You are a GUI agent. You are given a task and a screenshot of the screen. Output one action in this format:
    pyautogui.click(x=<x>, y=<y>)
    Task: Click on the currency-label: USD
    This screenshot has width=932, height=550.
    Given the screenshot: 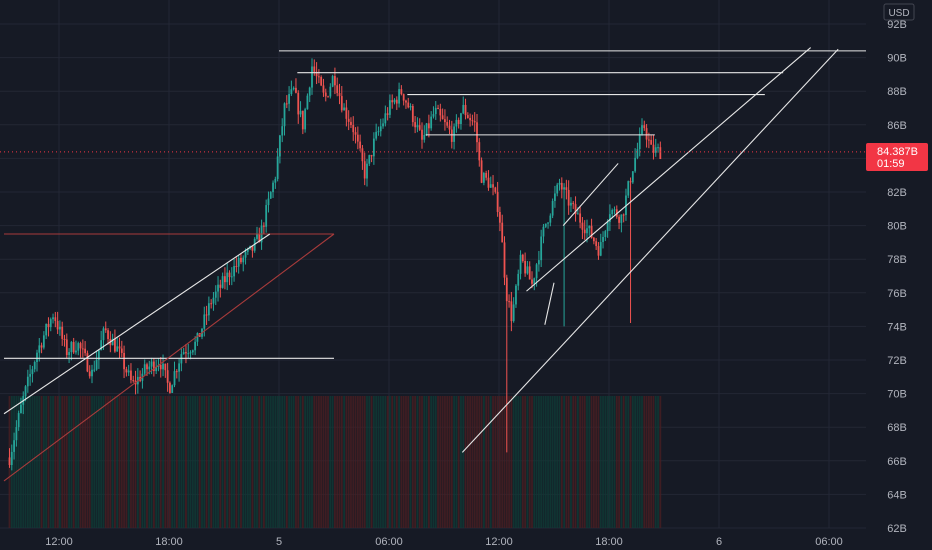 What is the action you would take?
    pyautogui.click(x=899, y=12)
    